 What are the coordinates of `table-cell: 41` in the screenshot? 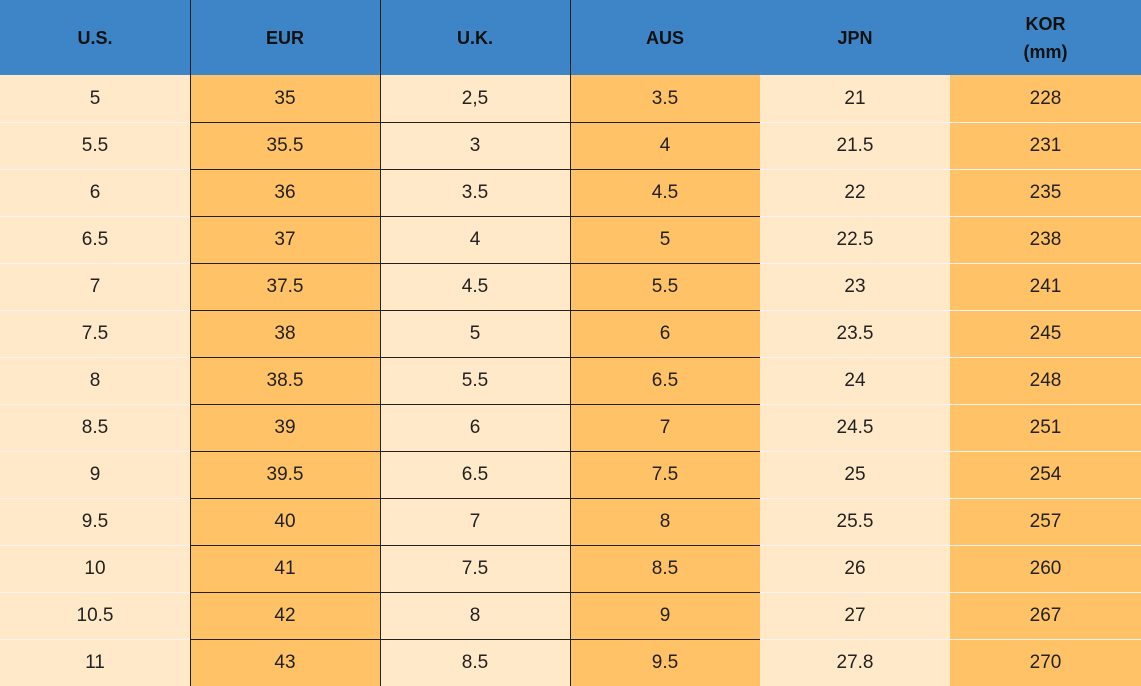 It's located at (285, 568).